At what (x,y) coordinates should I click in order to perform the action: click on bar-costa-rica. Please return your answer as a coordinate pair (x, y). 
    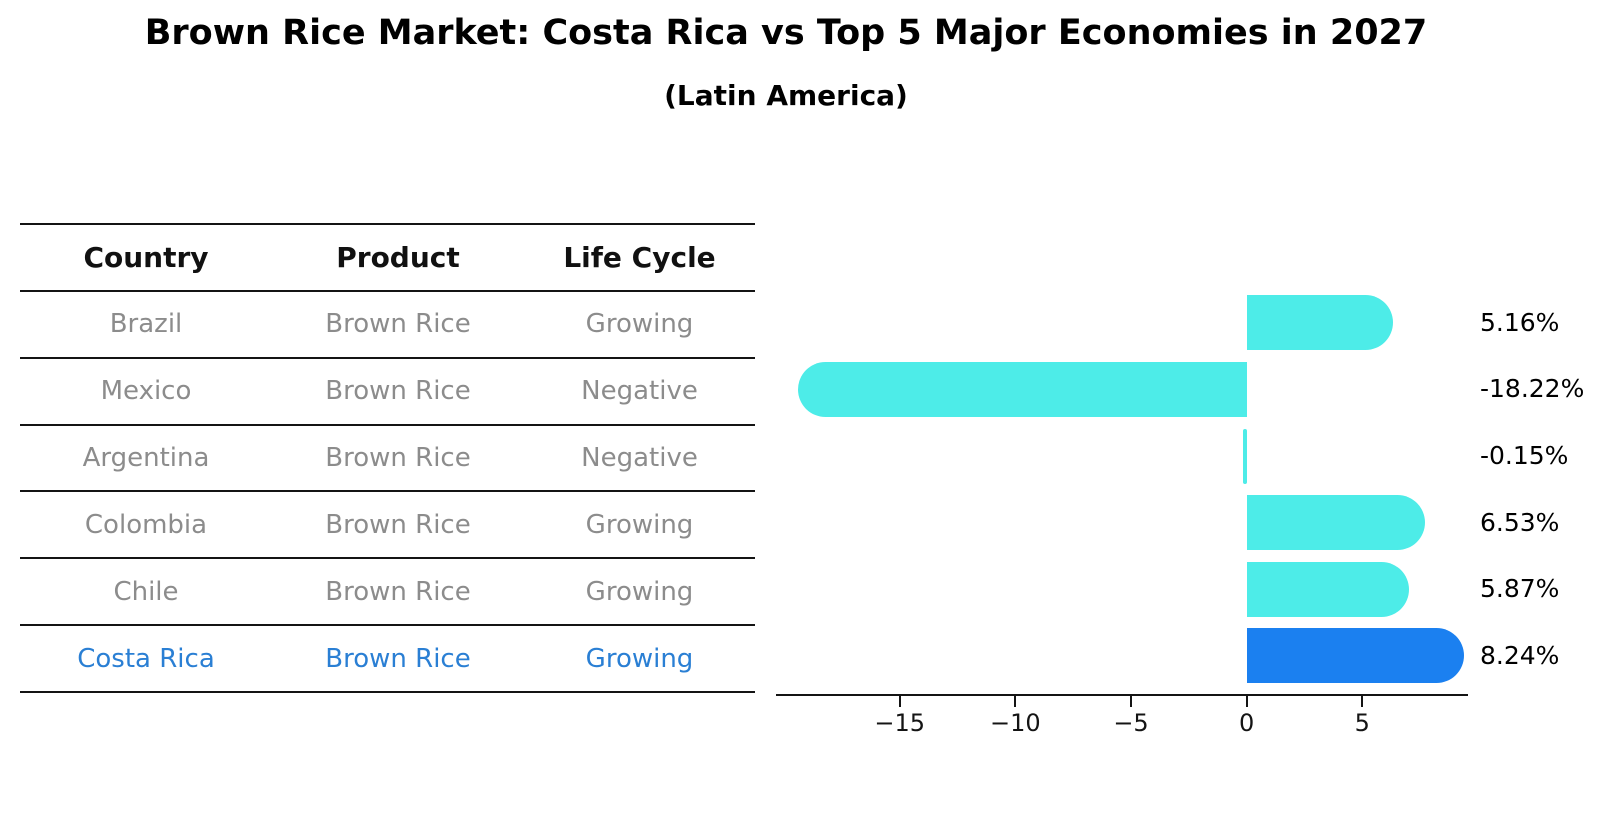
    Looking at the image, I should click on (1355, 656).